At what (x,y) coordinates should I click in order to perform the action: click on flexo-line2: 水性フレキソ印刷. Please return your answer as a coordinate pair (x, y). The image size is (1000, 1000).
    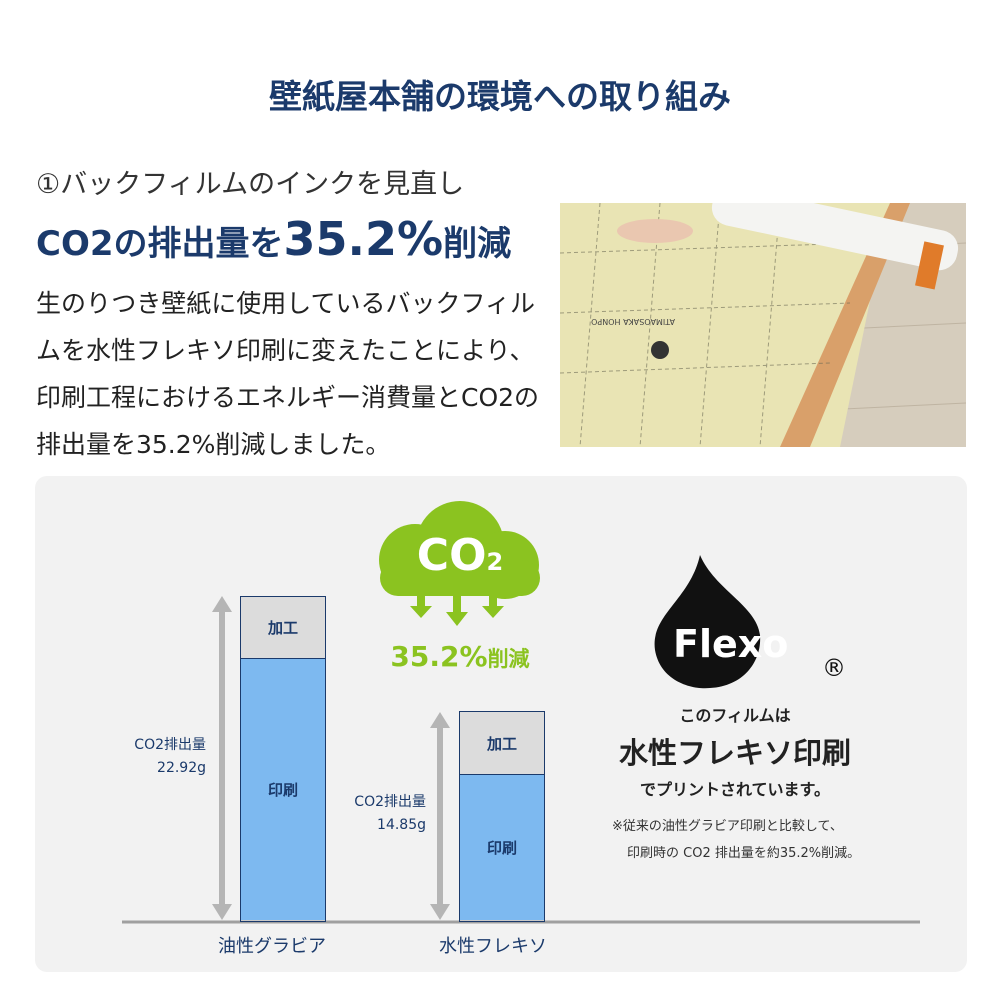
    Looking at the image, I should click on (734, 753).